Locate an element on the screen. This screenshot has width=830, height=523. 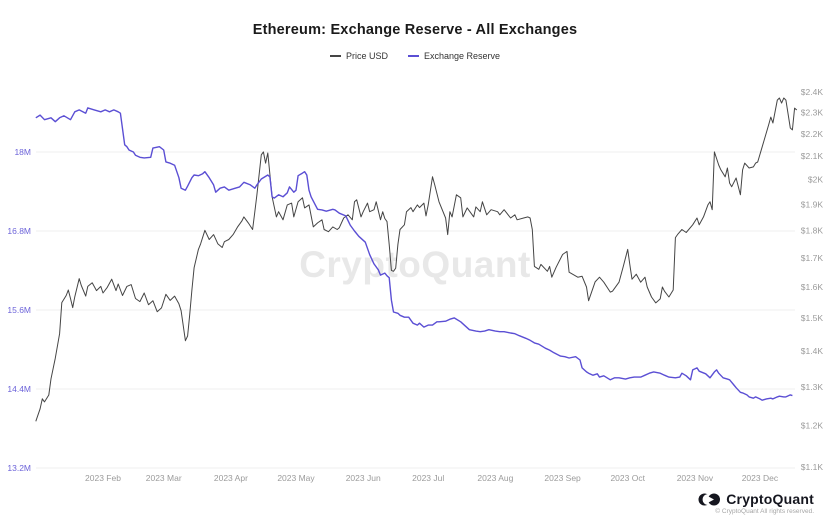
right-axis-tick-label: $2.3K is located at coordinates (812, 113).